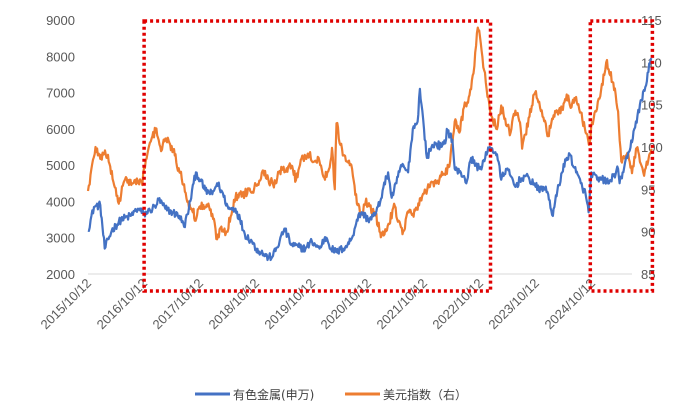 This screenshot has width=682, height=418. Describe the element at coordinates (60, 56) in the screenshot. I see `left-tick-label: 8000` at that location.